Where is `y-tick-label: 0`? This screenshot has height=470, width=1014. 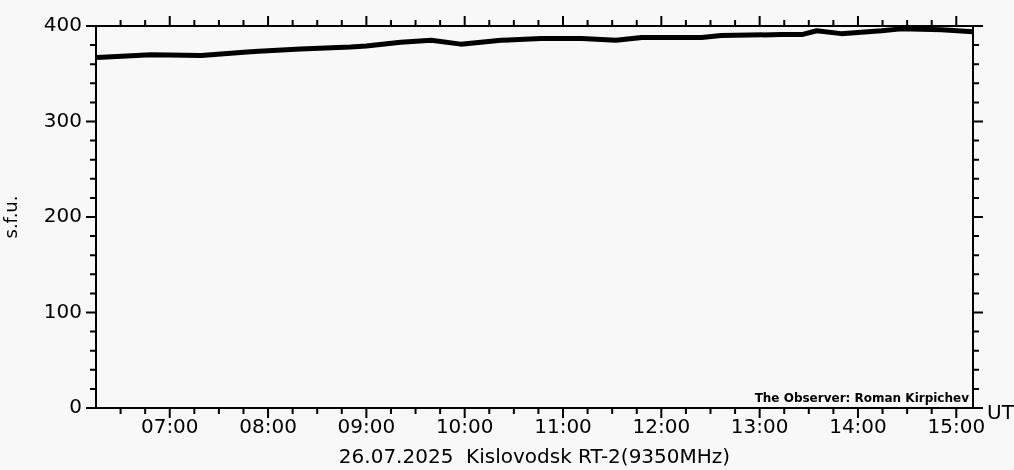
y-tick-label: 0 is located at coordinates (75, 406).